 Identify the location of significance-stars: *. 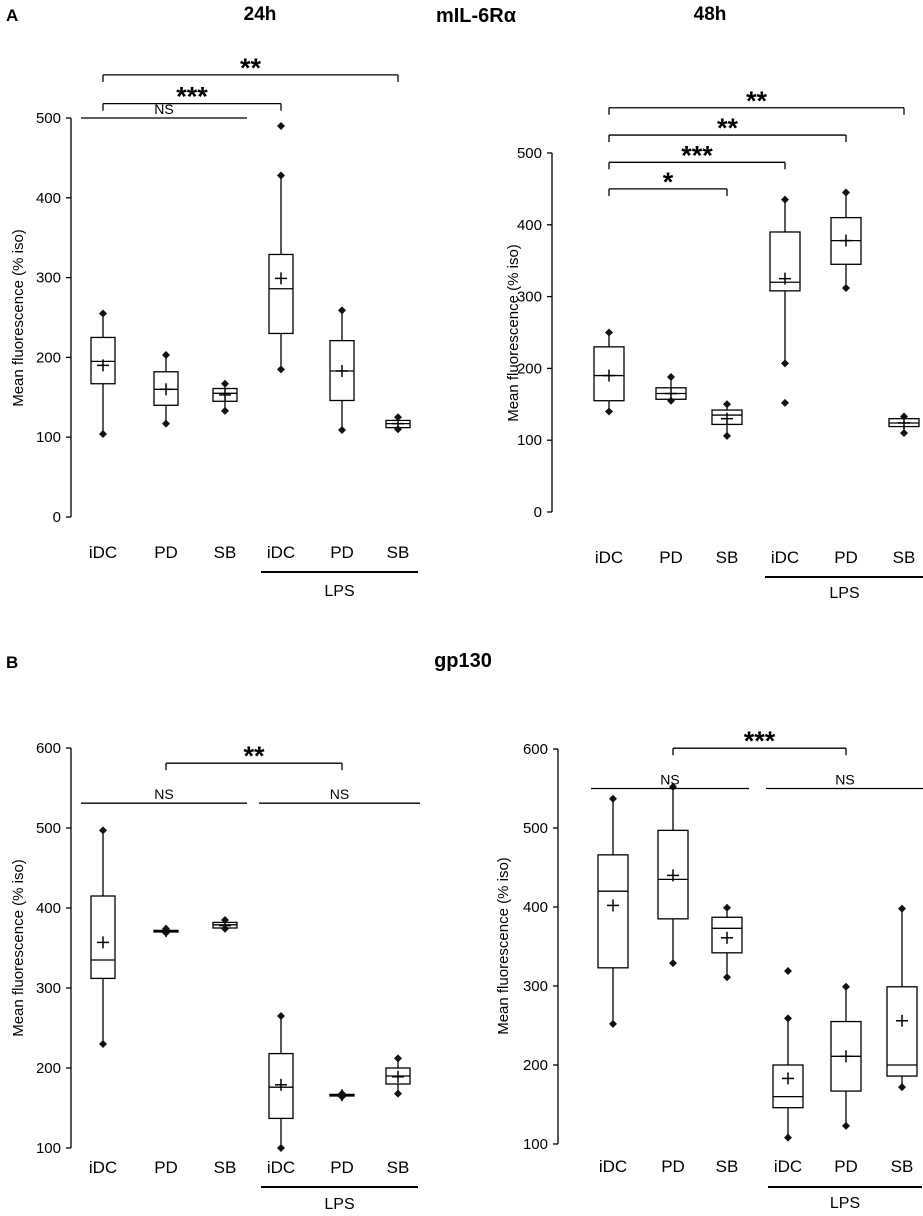
(668, 182).